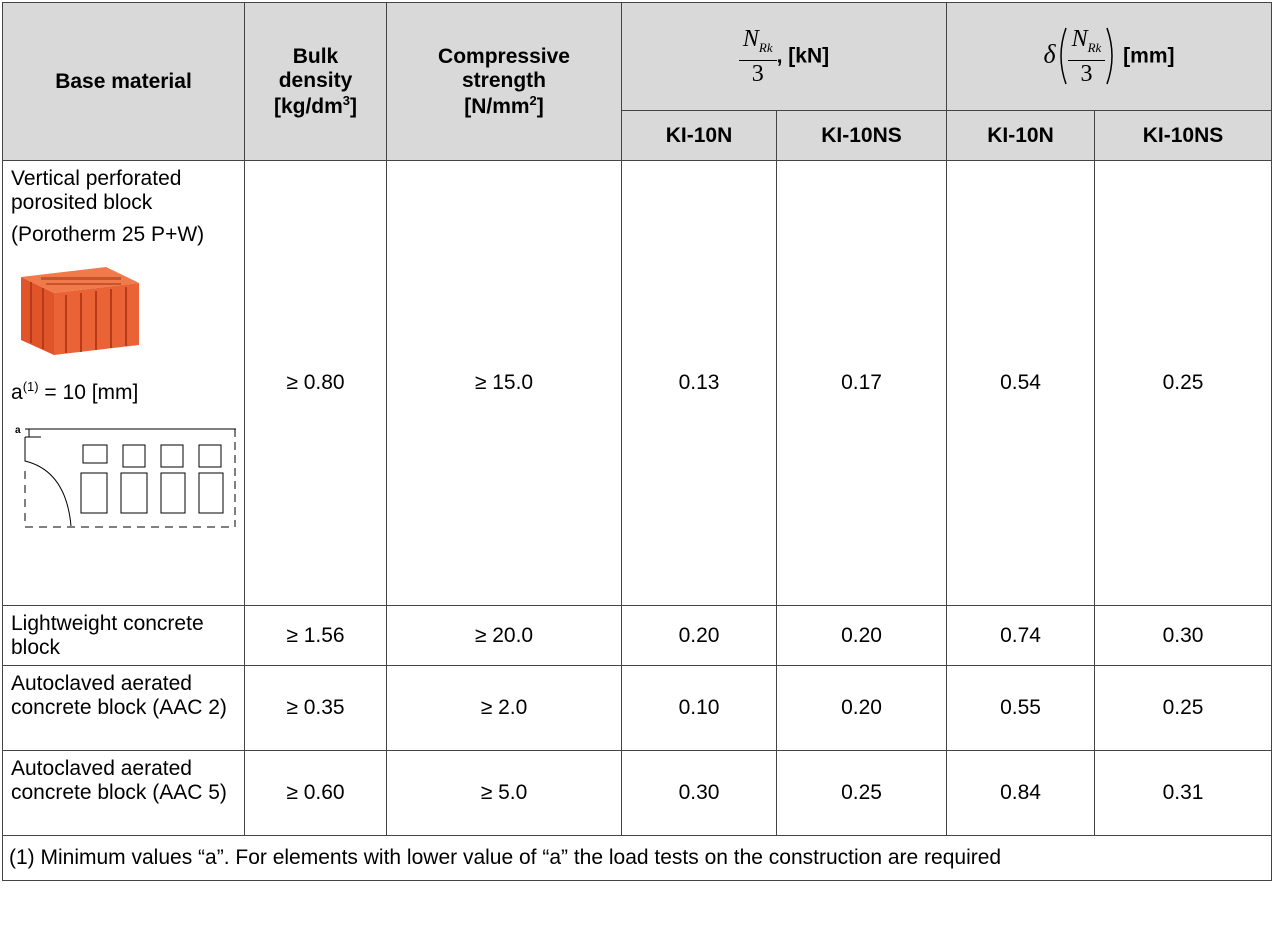 The height and width of the screenshot is (940, 1273). Describe the element at coordinates (315, 56) in the screenshot. I see `header-text: Bulk` at that location.